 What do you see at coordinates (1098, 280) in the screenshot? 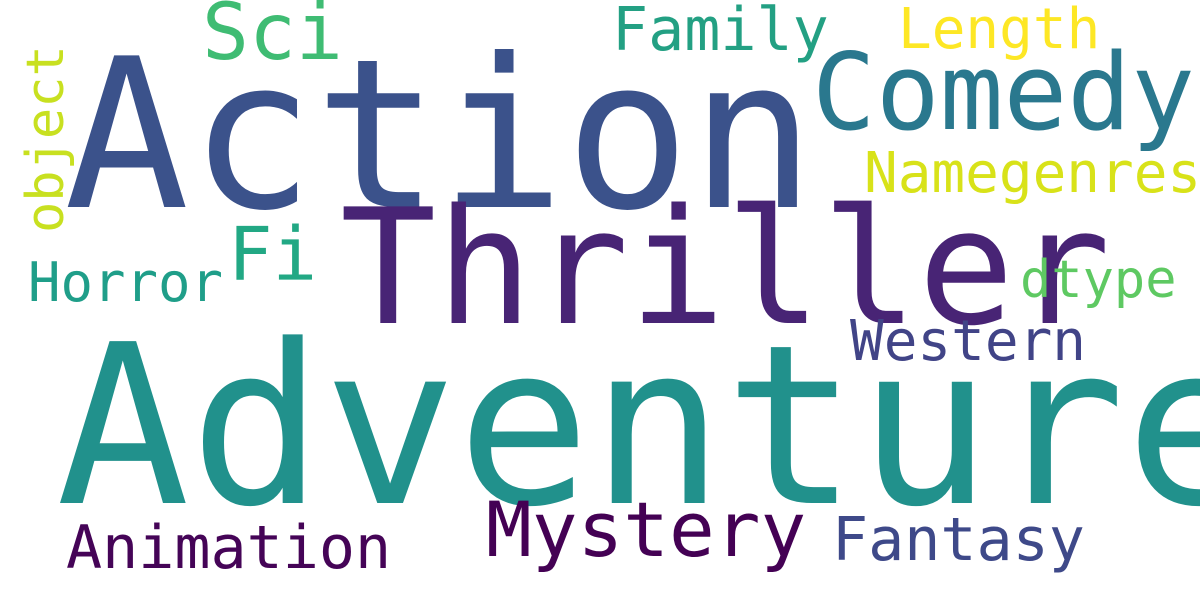
I see `word-dtype: dtype` at bounding box center [1098, 280].